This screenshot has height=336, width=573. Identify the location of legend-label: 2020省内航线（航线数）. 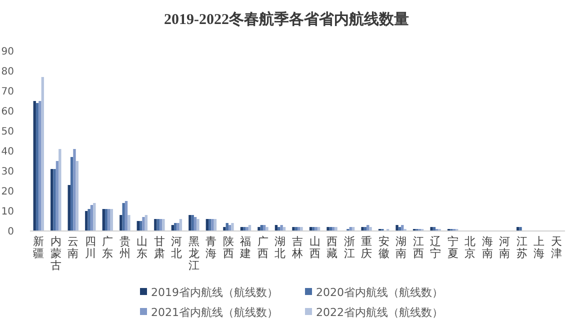
(379, 292).